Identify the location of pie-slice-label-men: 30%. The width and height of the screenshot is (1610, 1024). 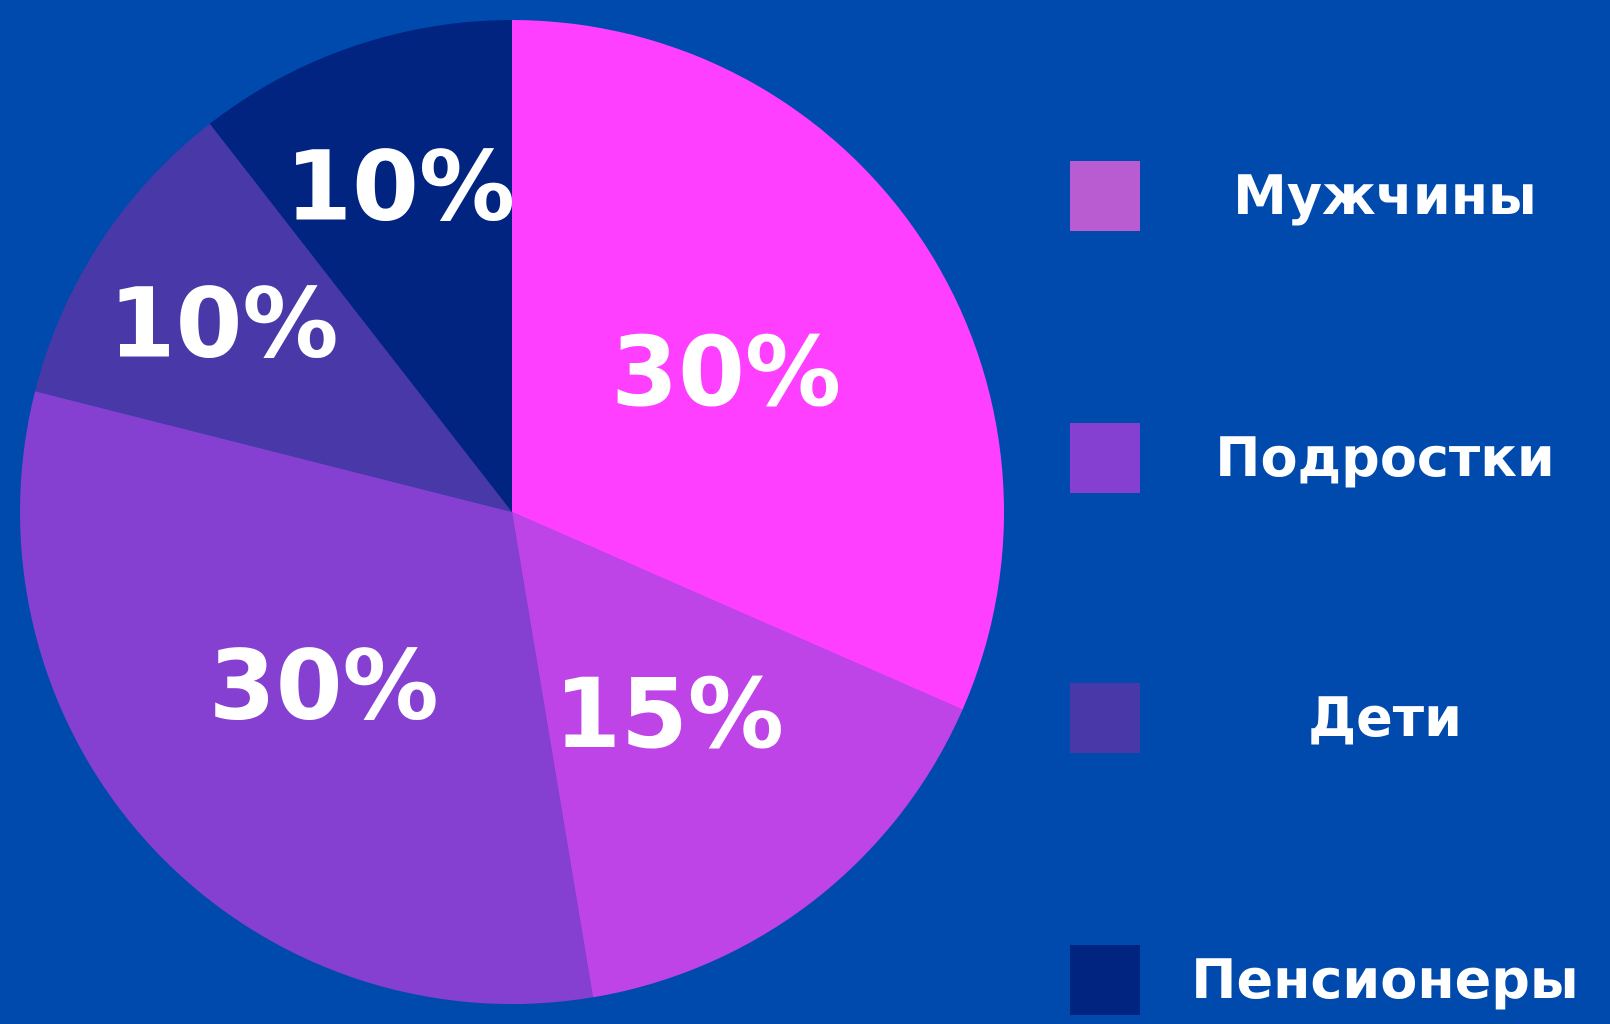
(726, 372).